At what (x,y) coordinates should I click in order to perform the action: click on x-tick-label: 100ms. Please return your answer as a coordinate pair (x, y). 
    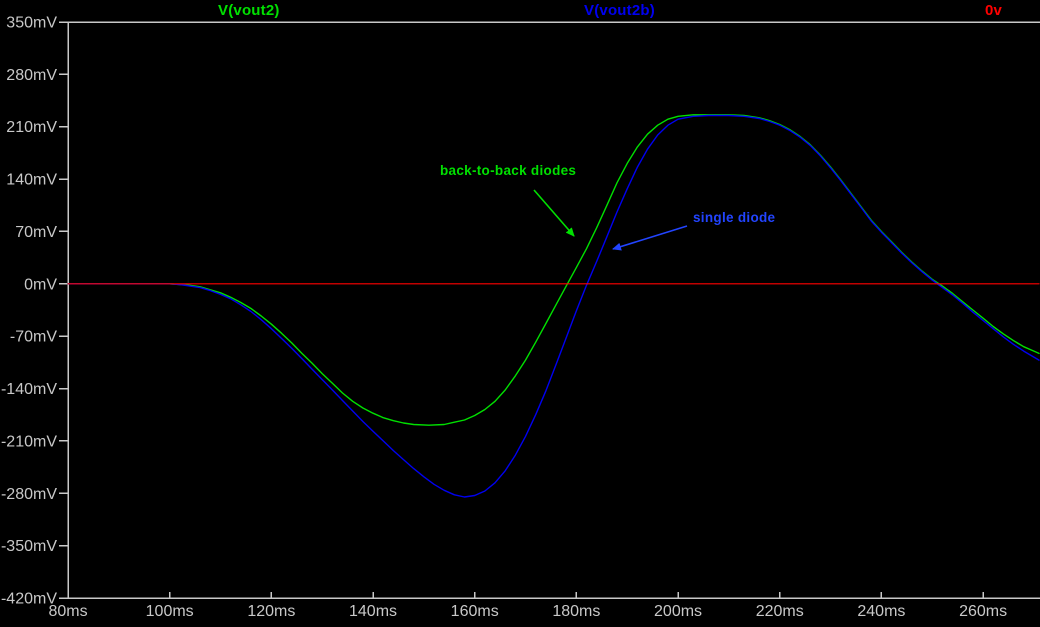
    Looking at the image, I should click on (170, 611).